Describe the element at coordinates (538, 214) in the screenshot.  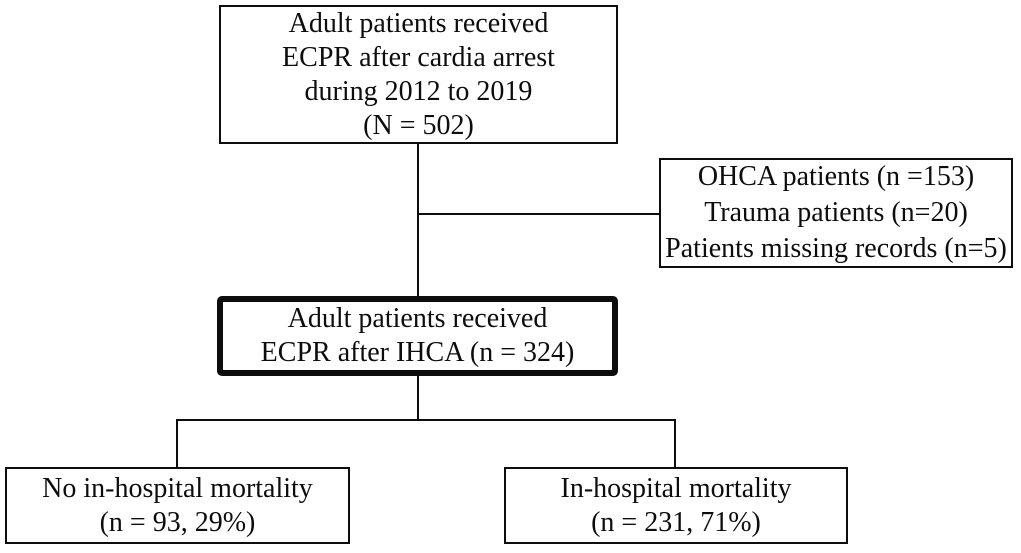
I see `connector-to-exclusions` at that location.